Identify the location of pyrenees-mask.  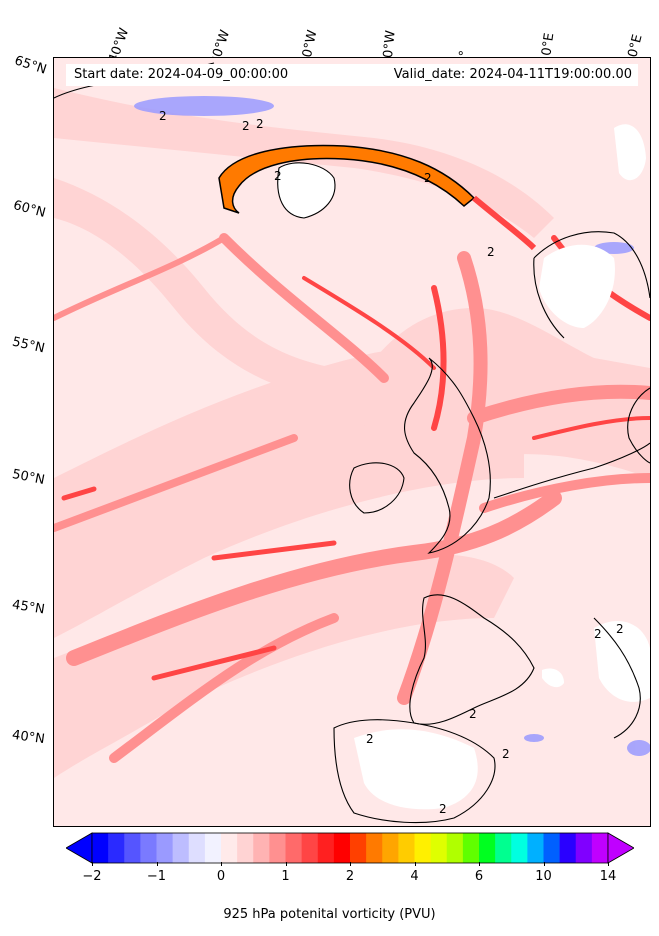
(553, 678).